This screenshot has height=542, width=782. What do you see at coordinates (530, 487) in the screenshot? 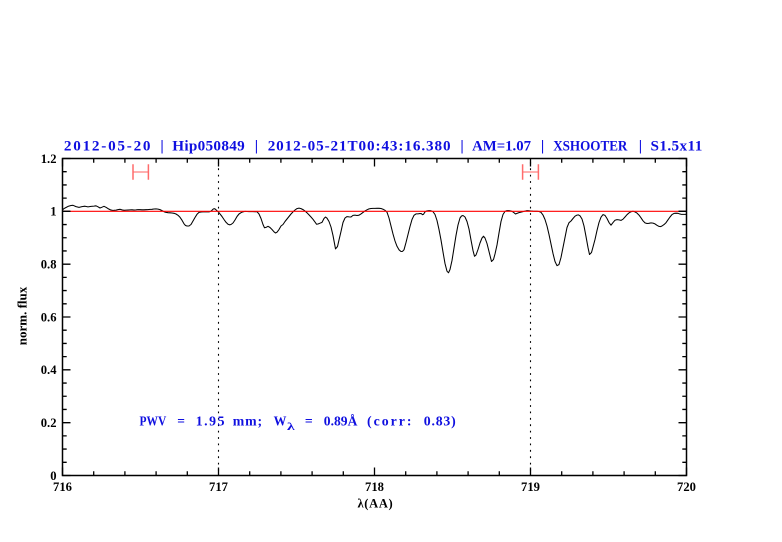
I see `svg-text: 719` at bounding box center [530, 487].